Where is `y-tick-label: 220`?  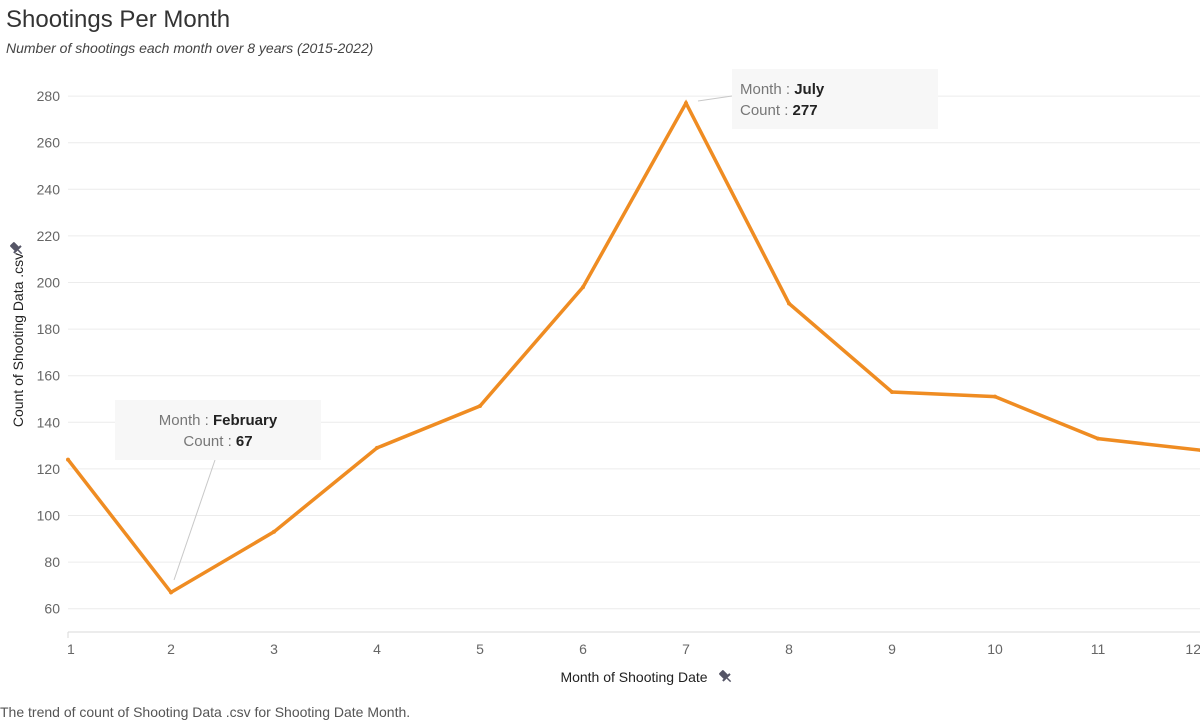 y-tick-label: 220 is located at coordinates (49, 236).